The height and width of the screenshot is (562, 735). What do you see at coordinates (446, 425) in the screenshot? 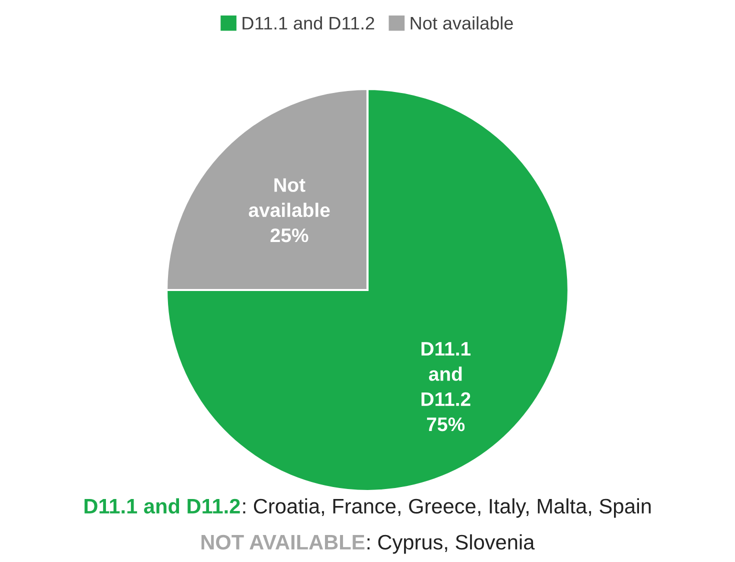
I see `data-label: 75%` at bounding box center [446, 425].